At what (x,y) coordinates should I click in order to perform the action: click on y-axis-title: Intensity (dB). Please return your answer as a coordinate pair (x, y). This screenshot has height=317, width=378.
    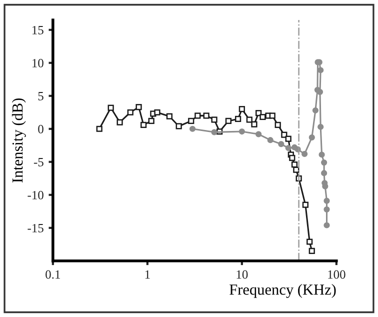
    Looking at the image, I should click on (19, 140).